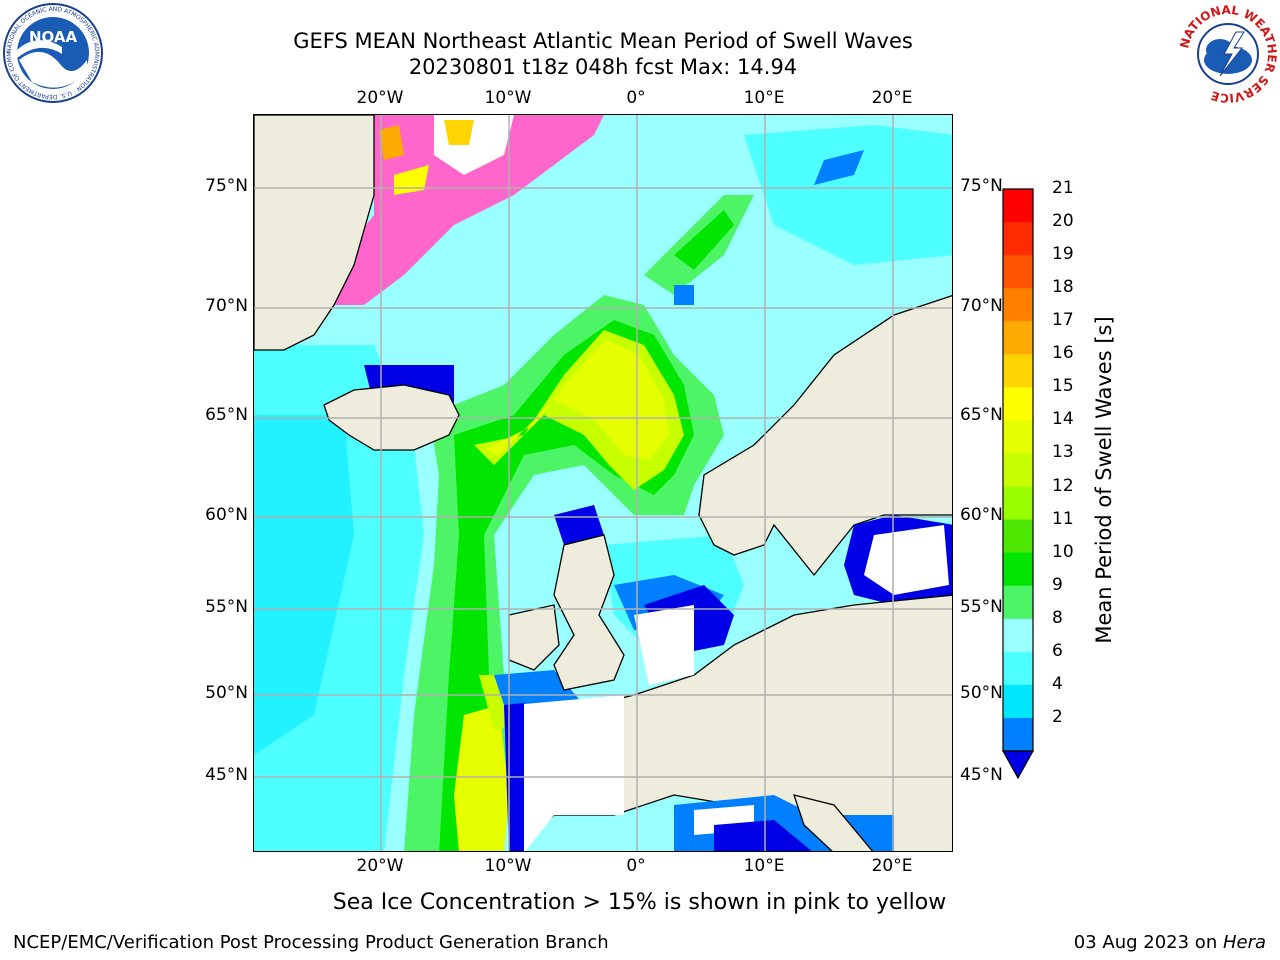  I want to click on lat-tick-right-0: 75°N, so click(981, 186).